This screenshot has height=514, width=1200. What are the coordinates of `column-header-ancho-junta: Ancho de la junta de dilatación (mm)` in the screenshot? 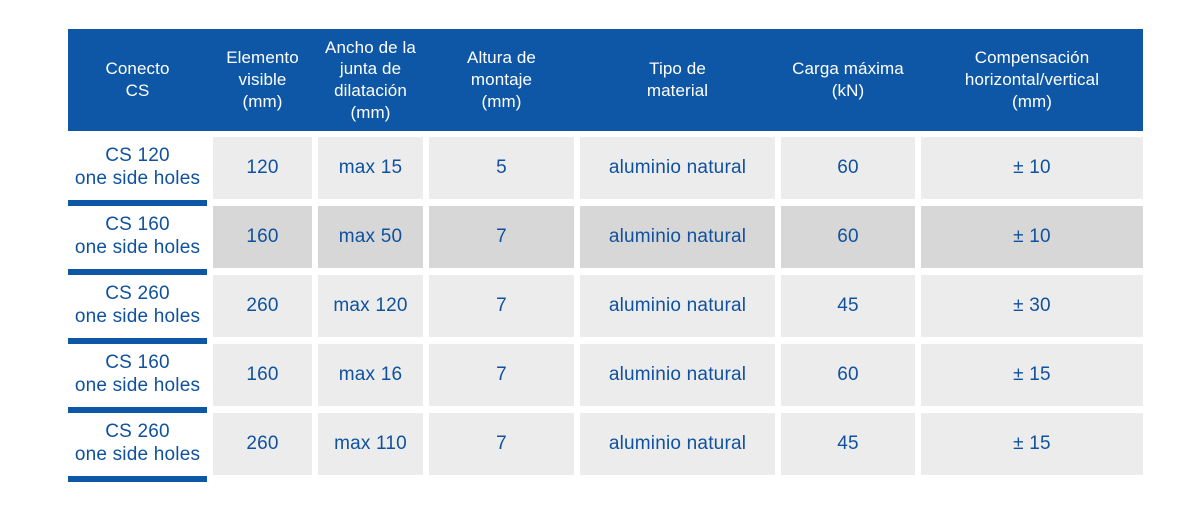 It's located at (370, 79).